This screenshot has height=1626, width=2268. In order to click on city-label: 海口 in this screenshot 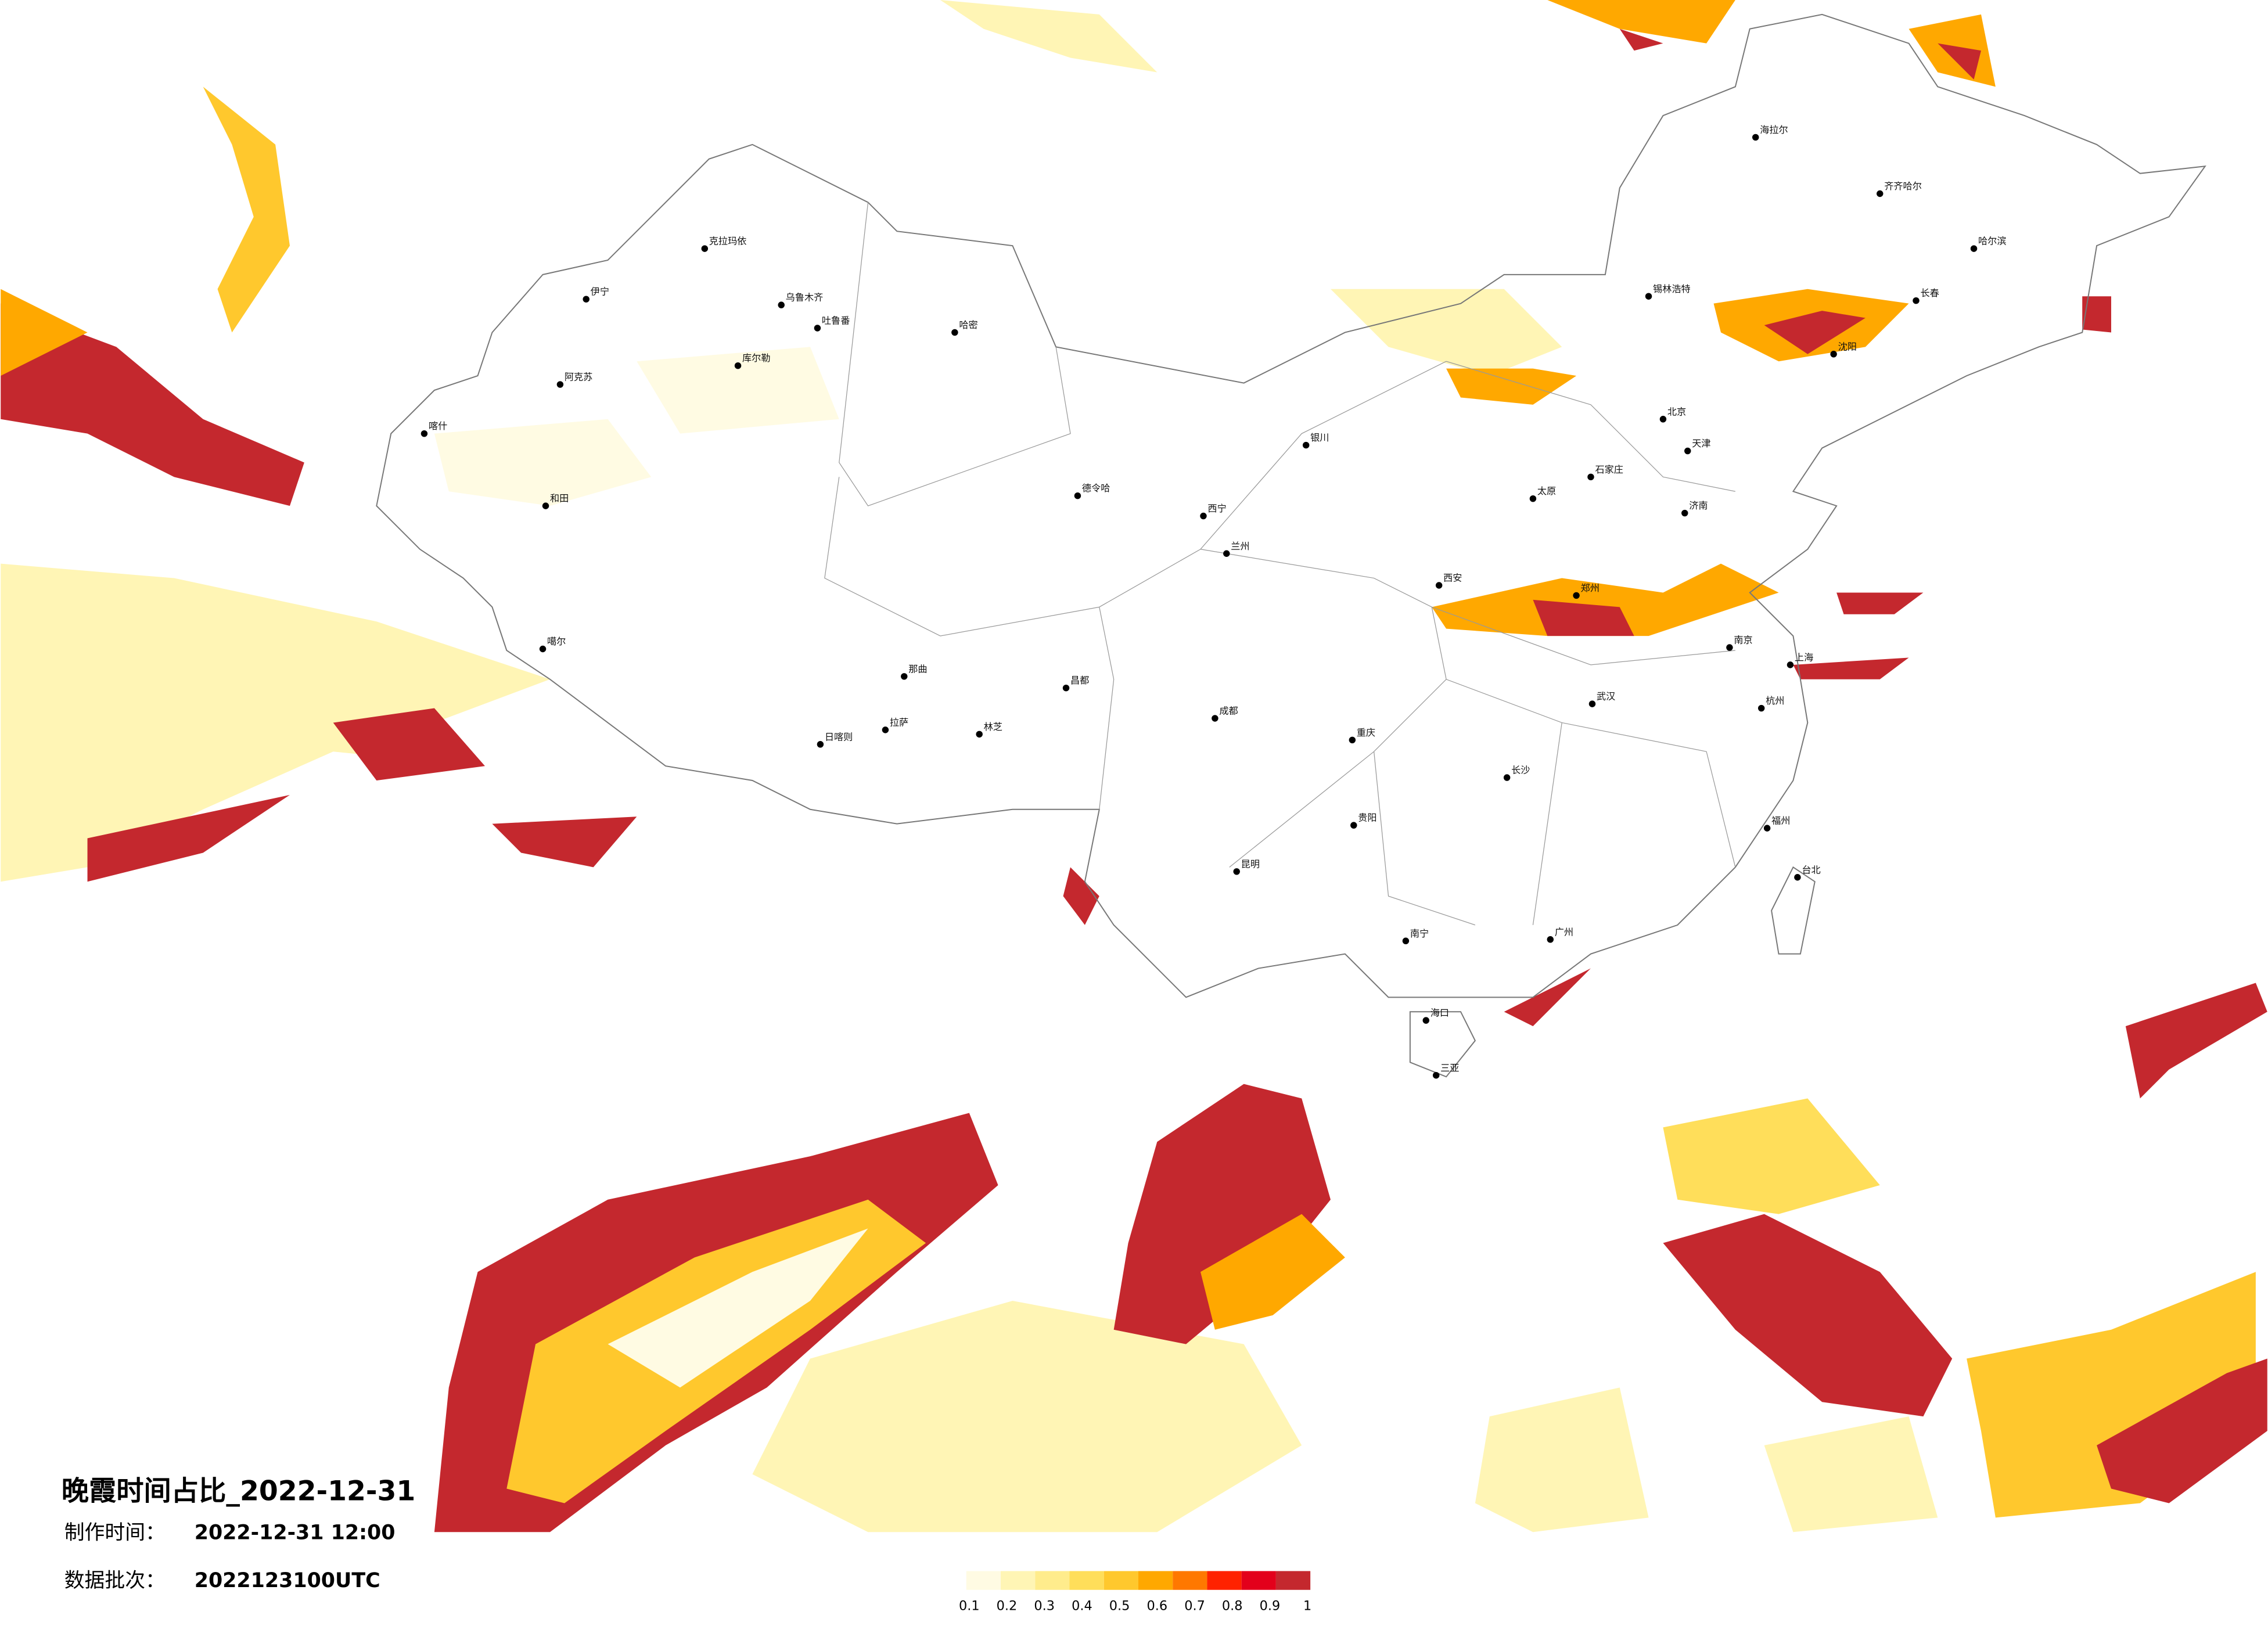, I will do `click(1439, 1014)`.